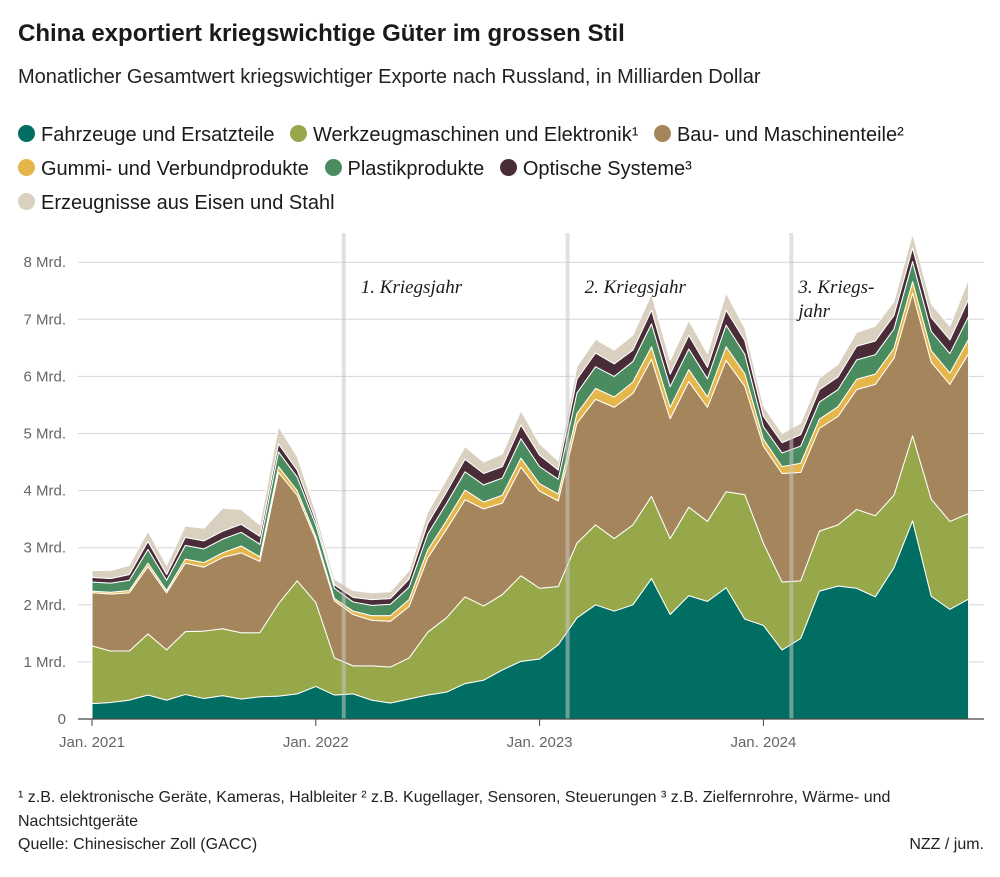 The image size is (1000, 877). I want to click on legend-item-gummi: Gummi- und Verbundprodukte, so click(163, 169).